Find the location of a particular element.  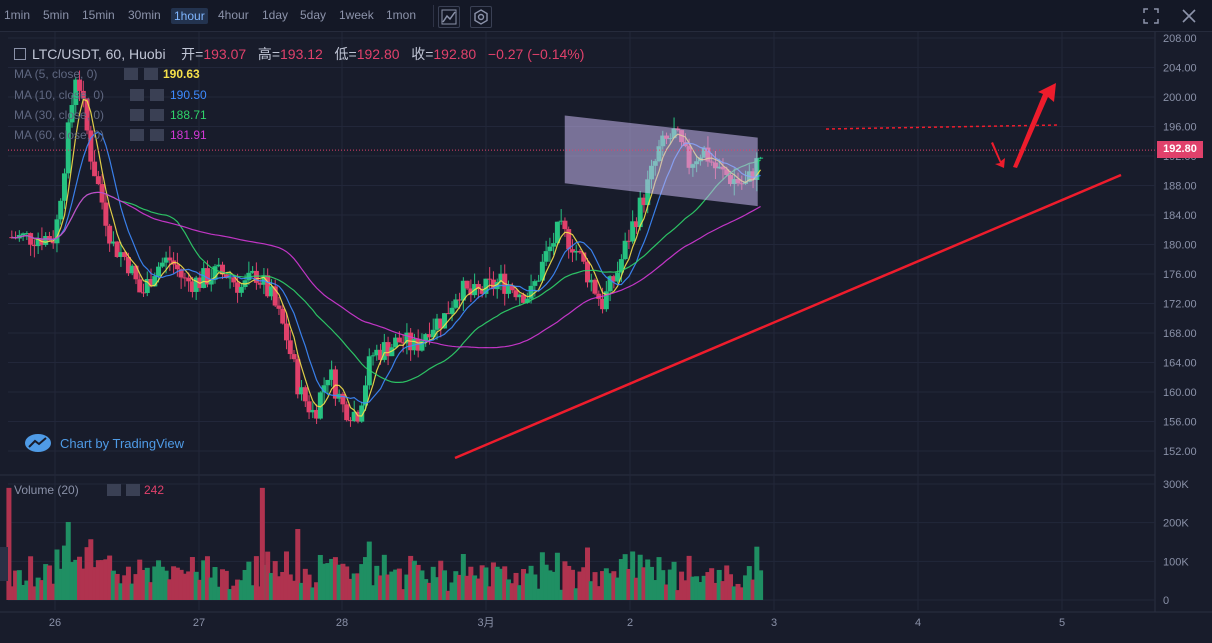

collapse-icon is located at coordinates (20, 54).